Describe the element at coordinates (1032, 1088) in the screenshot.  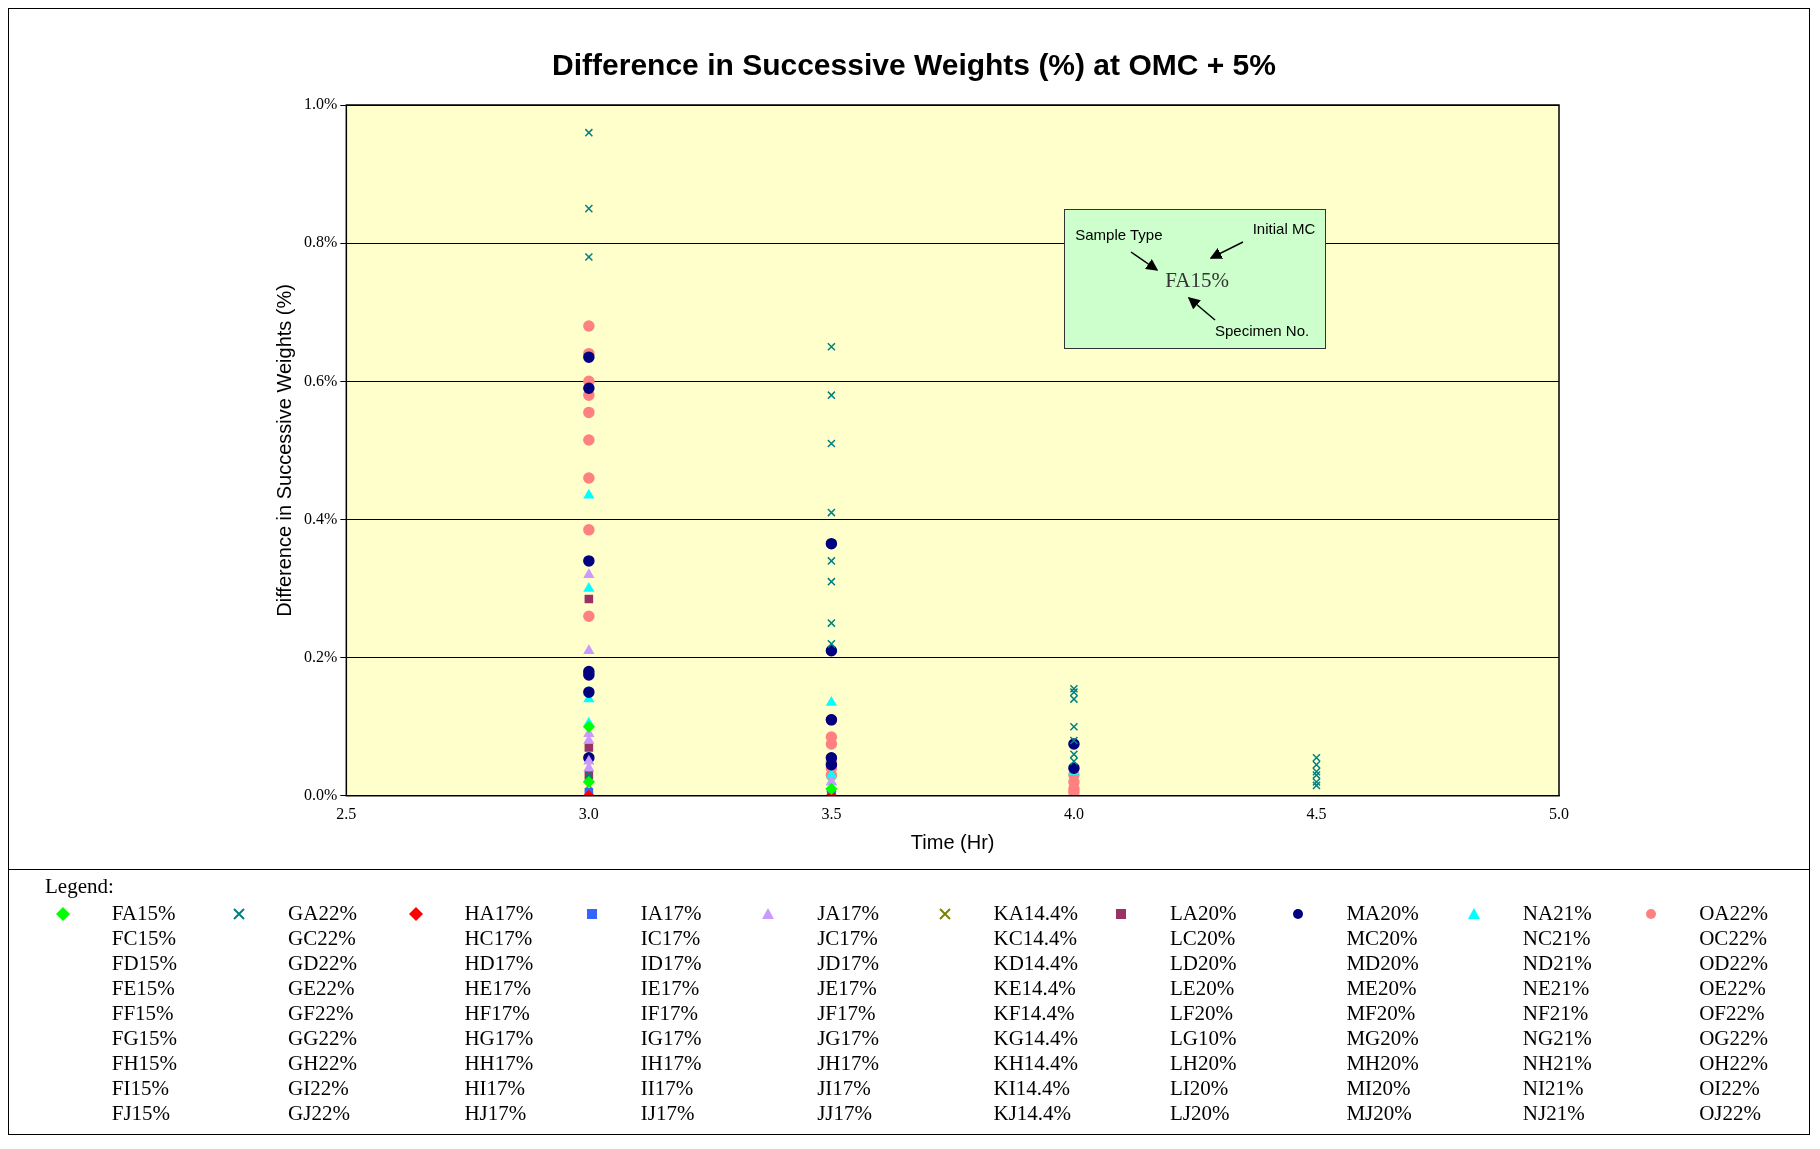
I see `text: KI14.4%` at that location.